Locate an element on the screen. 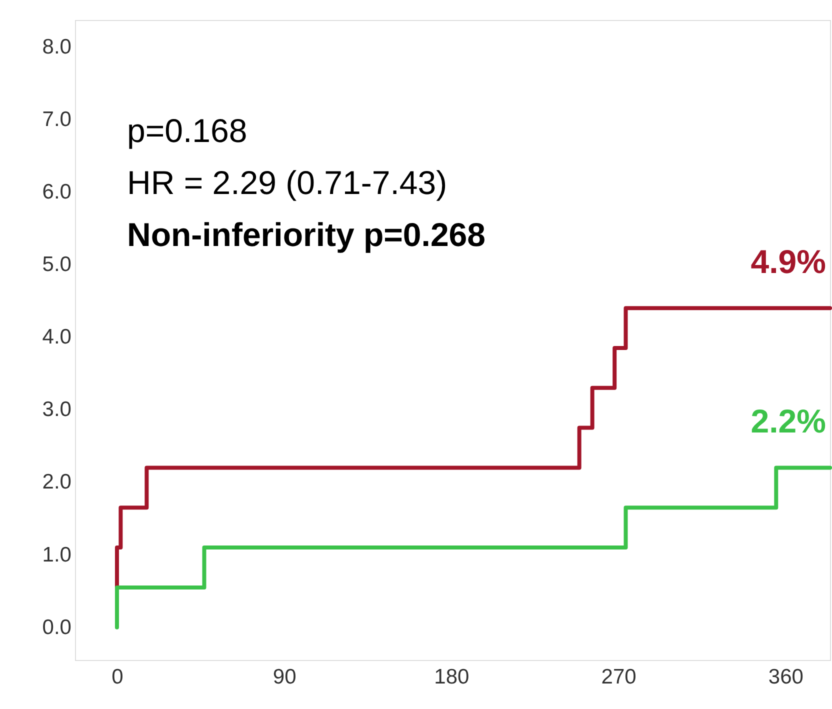  annotation: p=0.168 is located at coordinates (187, 130).